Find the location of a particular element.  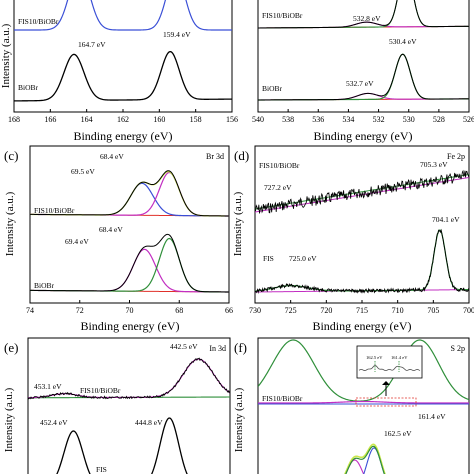

s2p-lower-component is located at coordinates (355, 466).